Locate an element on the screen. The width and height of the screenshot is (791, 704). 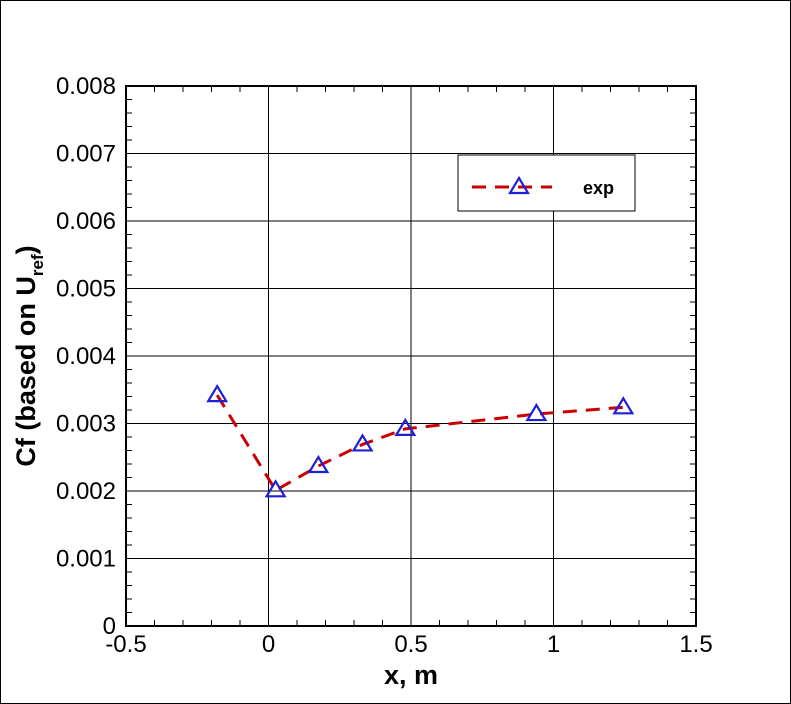
x-tick-label: 0 is located at coordinates (268, 644).